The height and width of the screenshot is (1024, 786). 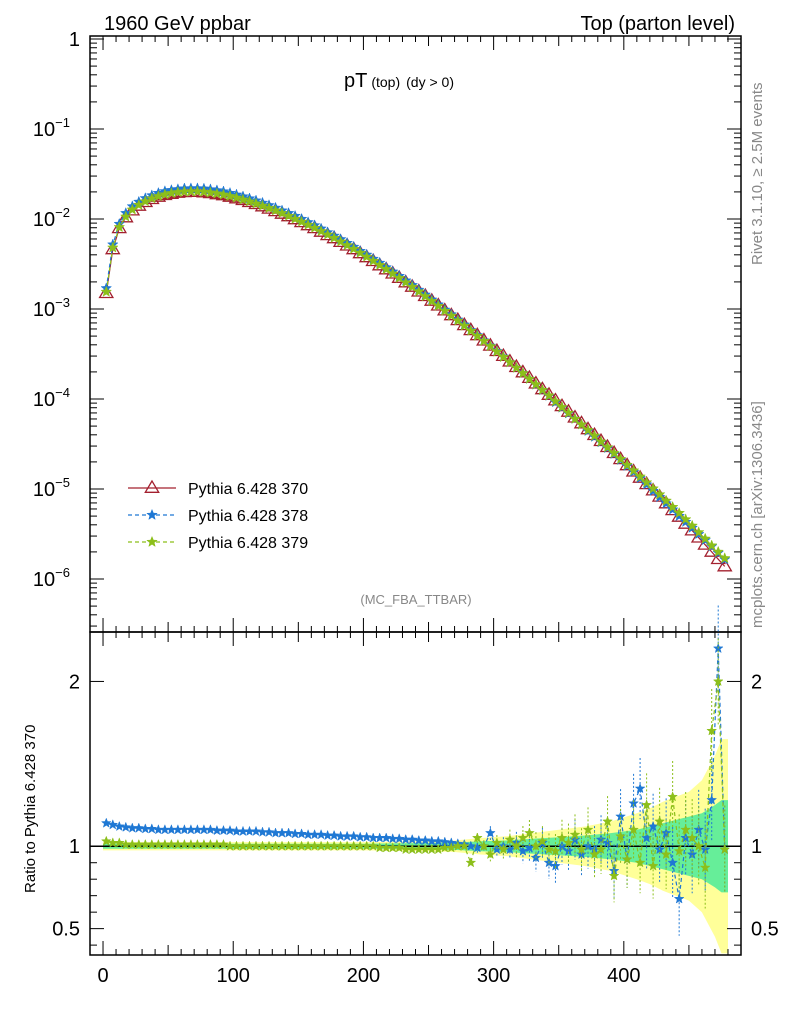 I want to click on ratio-y-tick-label: 0.5, so click(x=66, y=930).